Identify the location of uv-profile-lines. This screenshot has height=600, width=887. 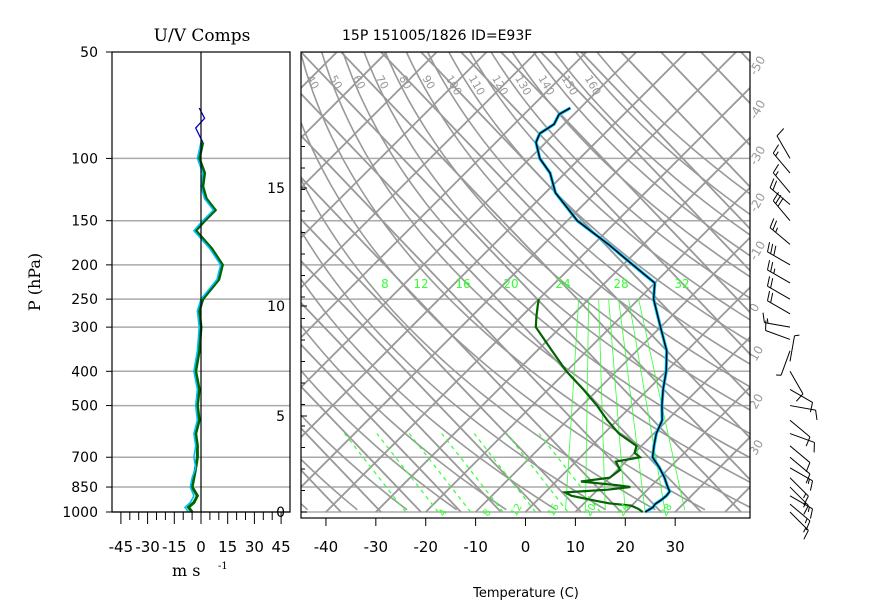
(204, 310).